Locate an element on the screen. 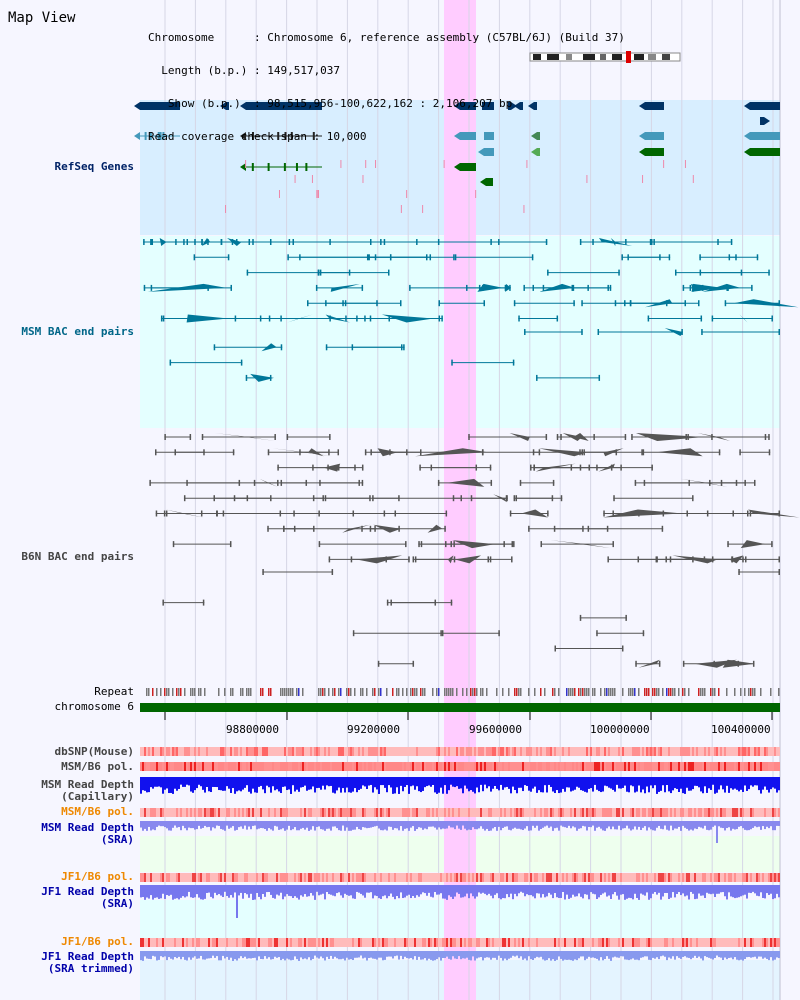  msm-bac-pair-end is located at coordinates (779, 303).